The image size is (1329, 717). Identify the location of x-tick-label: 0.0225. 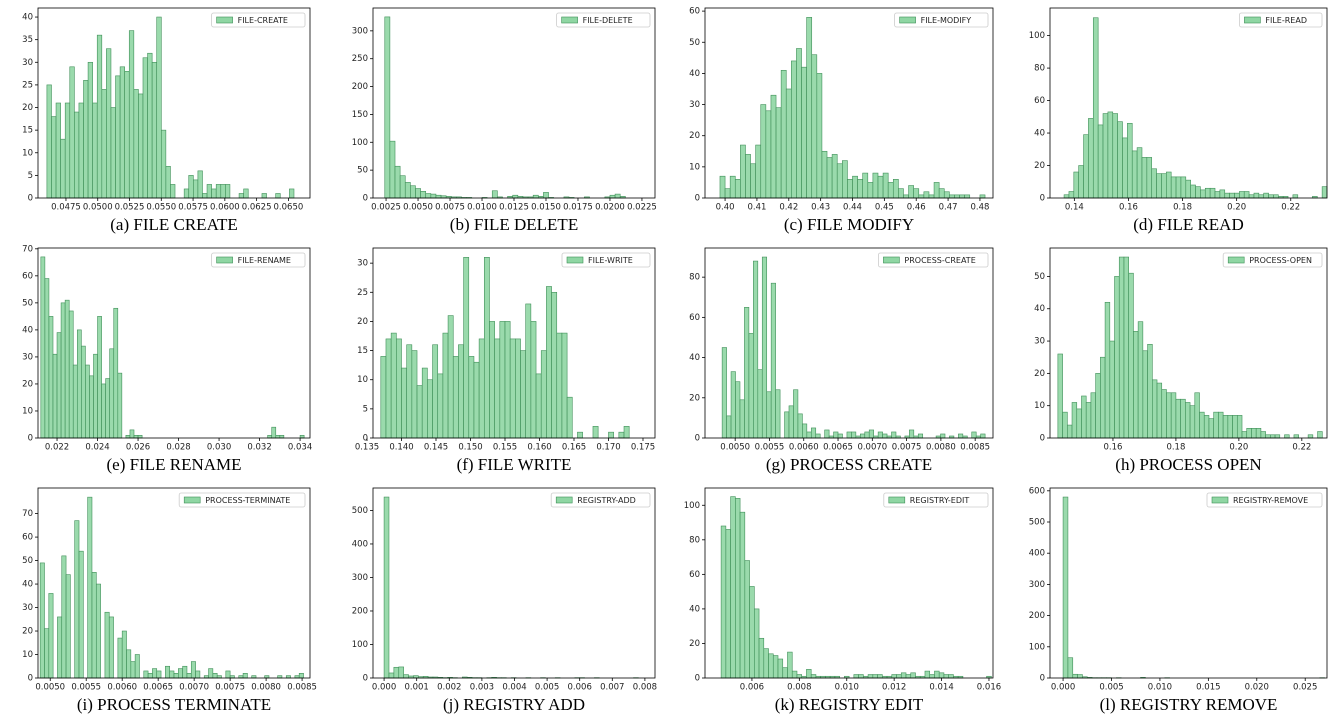
(642, 208).